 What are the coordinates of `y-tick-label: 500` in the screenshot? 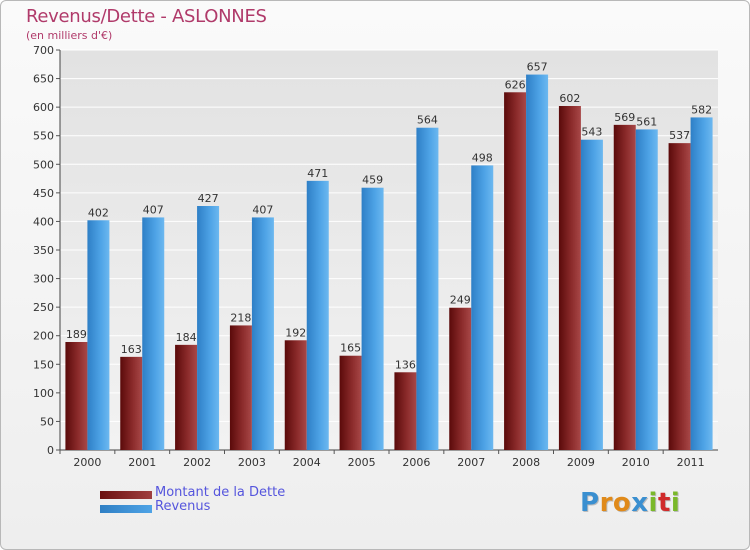 It's located at (43, 164).